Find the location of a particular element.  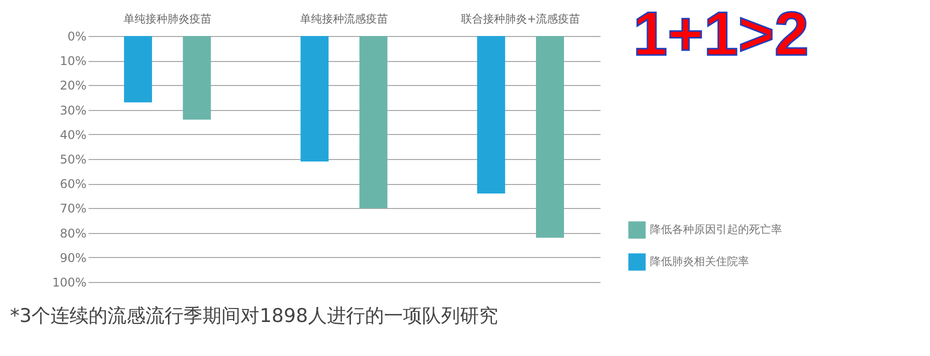

y-tick-label: 20% is located at coordinates (73, 85).